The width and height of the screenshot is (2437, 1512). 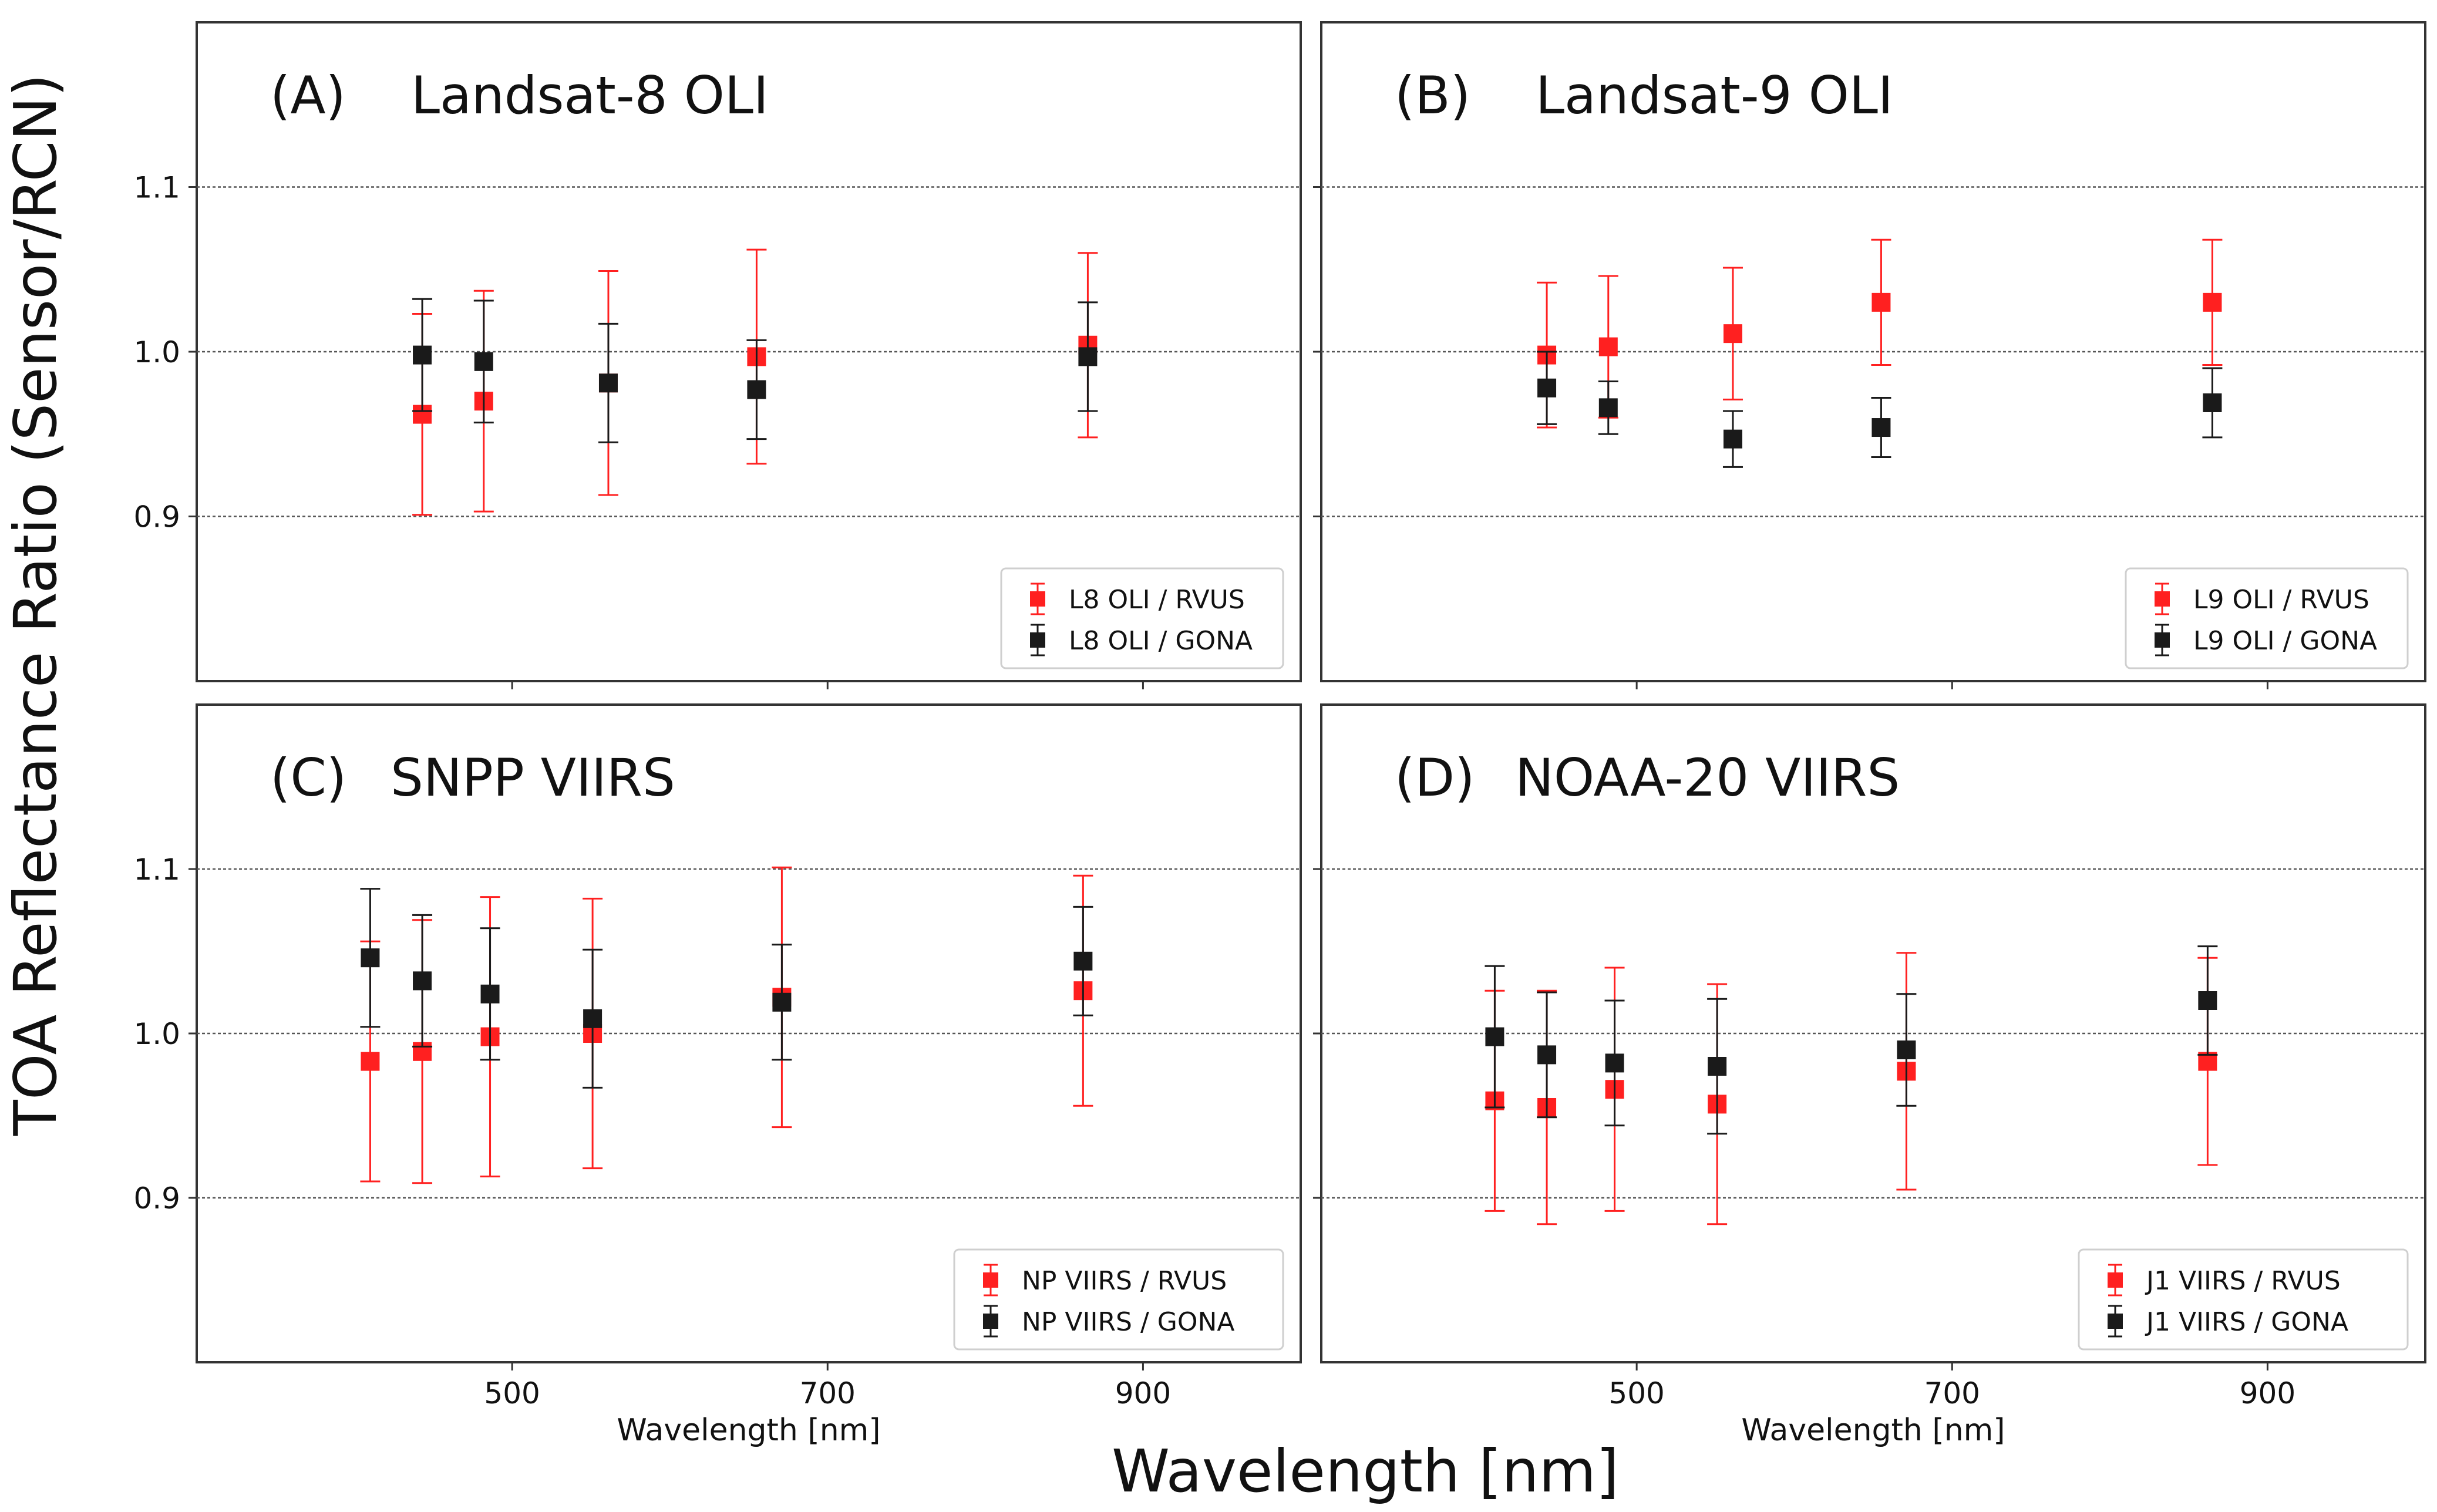 I want to click on figure-ylabel: TOA Reflectance Ratio (Sensor/RCN), so click(x=35, y=605).